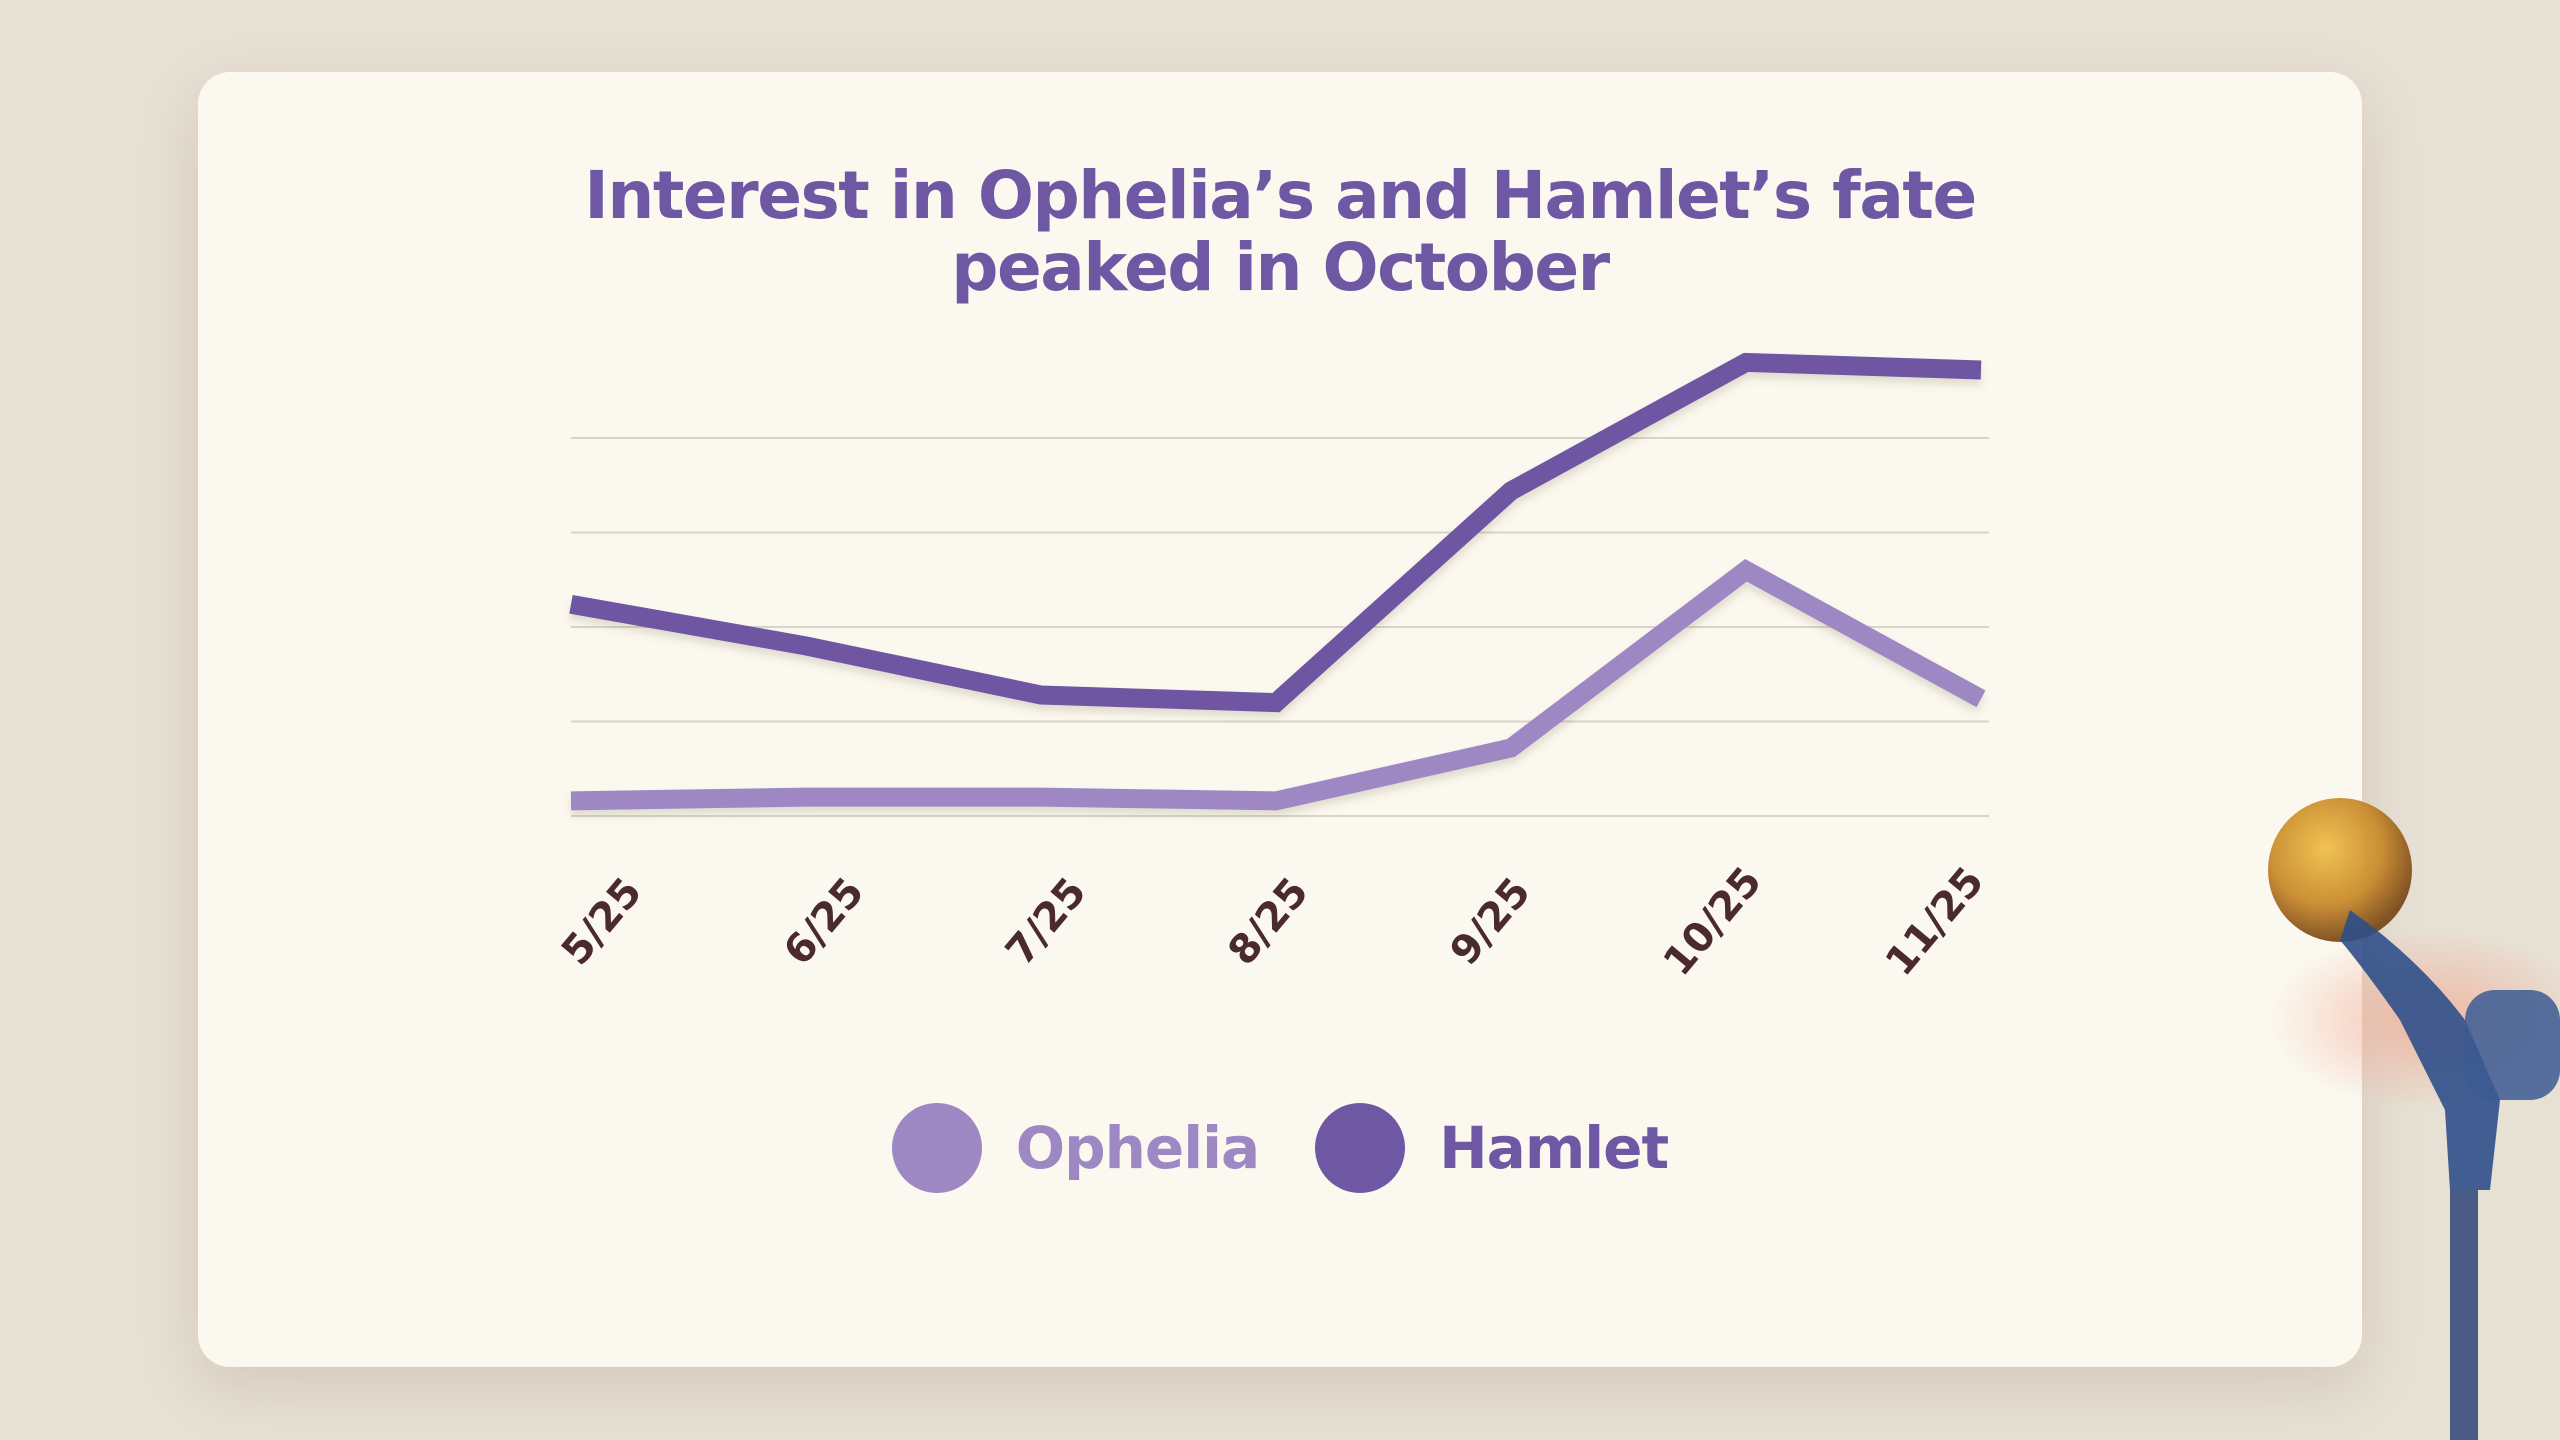 The width and height of the screenshot is (2560, 1440). Describe the element at coordinates (824, 921) in the screenshot. I see `x-tick-label: 6/25` at that location.